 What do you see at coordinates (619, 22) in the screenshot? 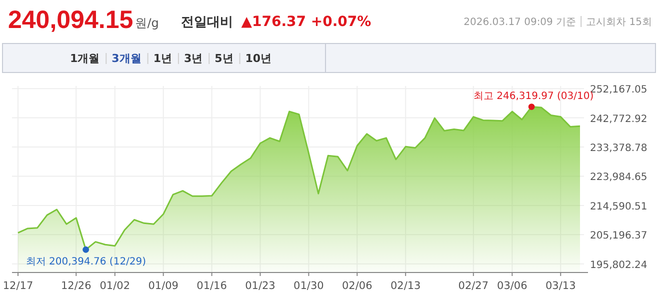
I see `text: 고시회차 15회` at bounding box center [619, 22].